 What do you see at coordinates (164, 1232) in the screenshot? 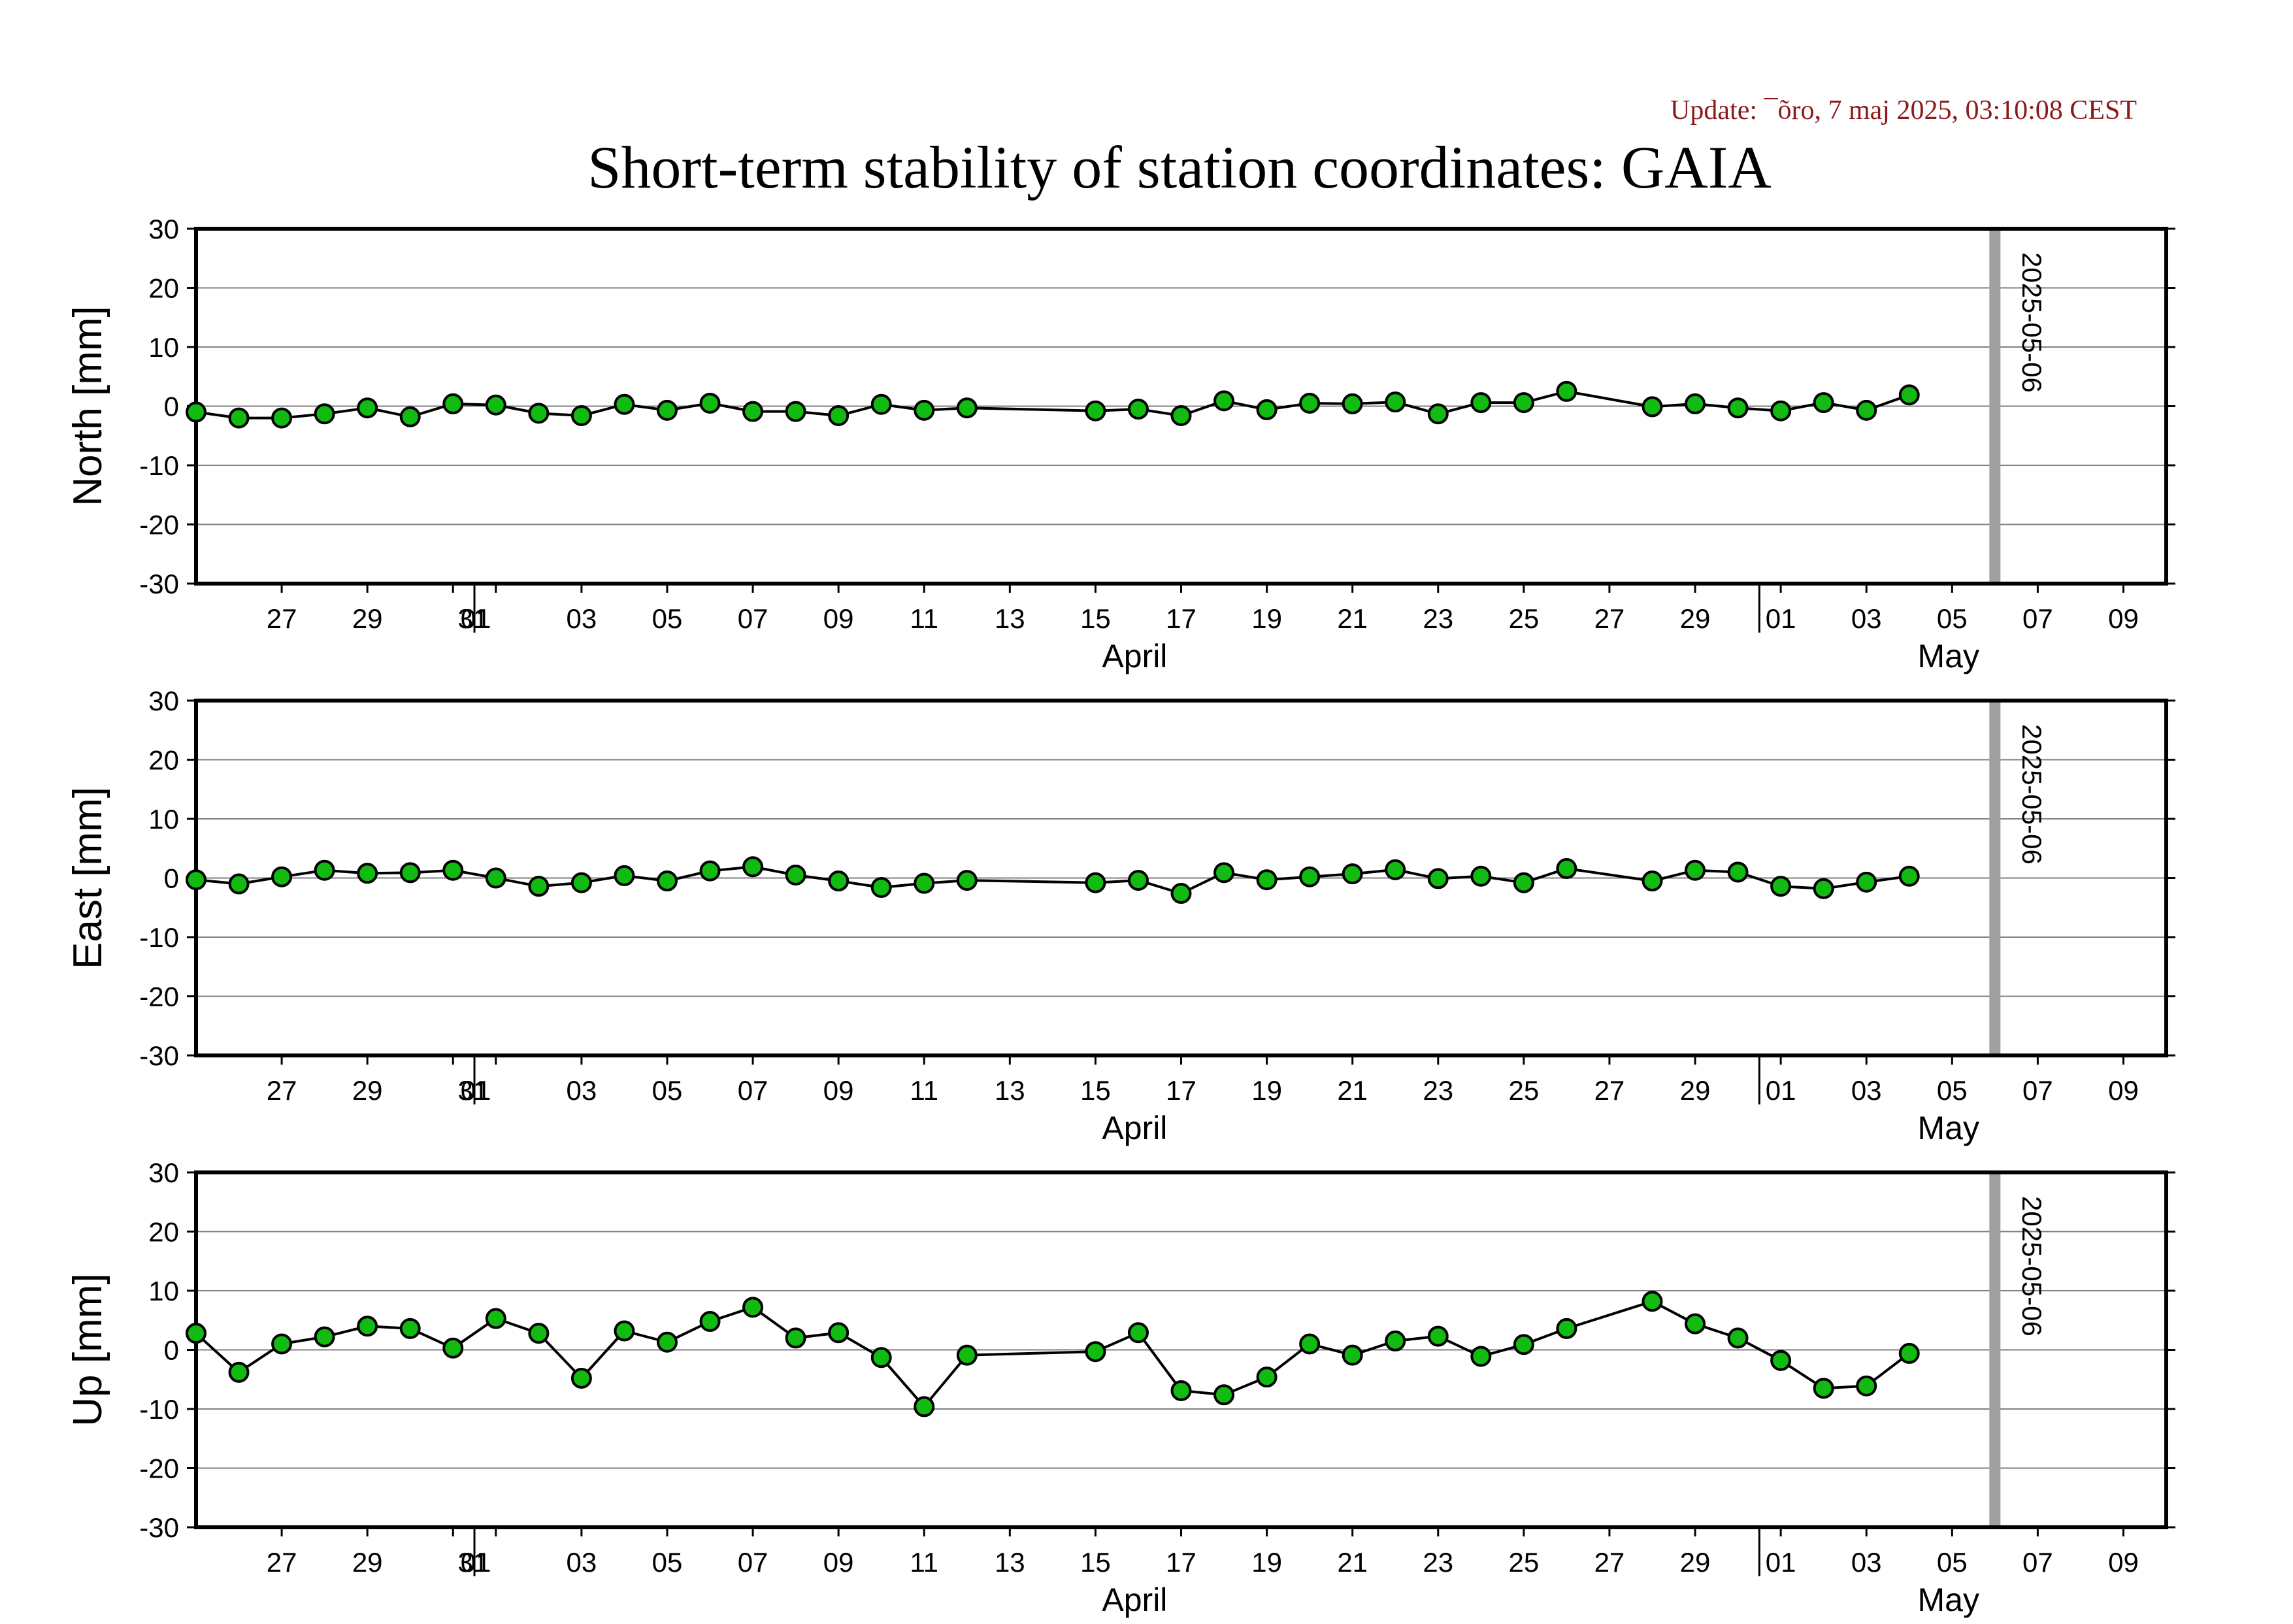
I see `y-tick-label: 20` at bounding box center [164, 1232].